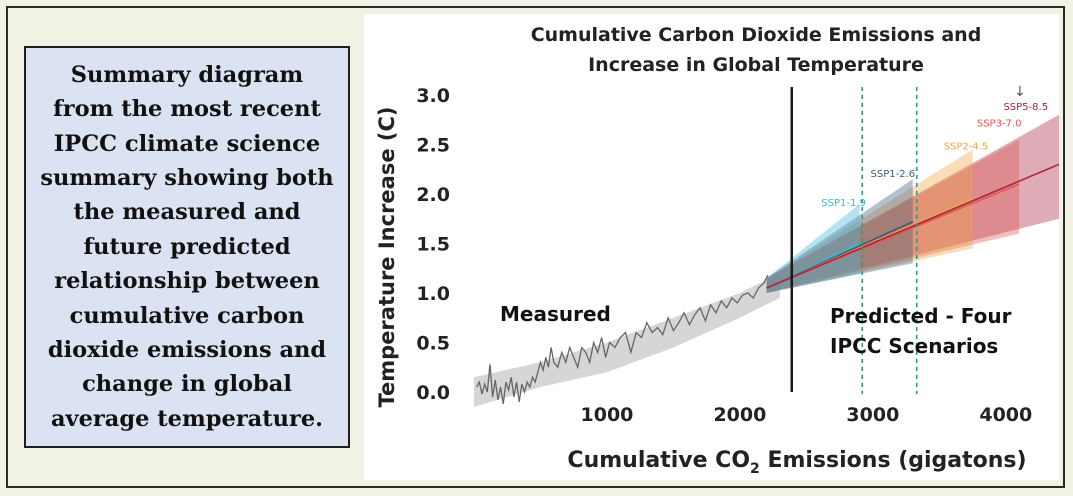 This screenshot has height=496, width=1073. Describe the element at coordinates (433, 96) in the screenshot. I see `y-tick-label: 3.0` at that location.